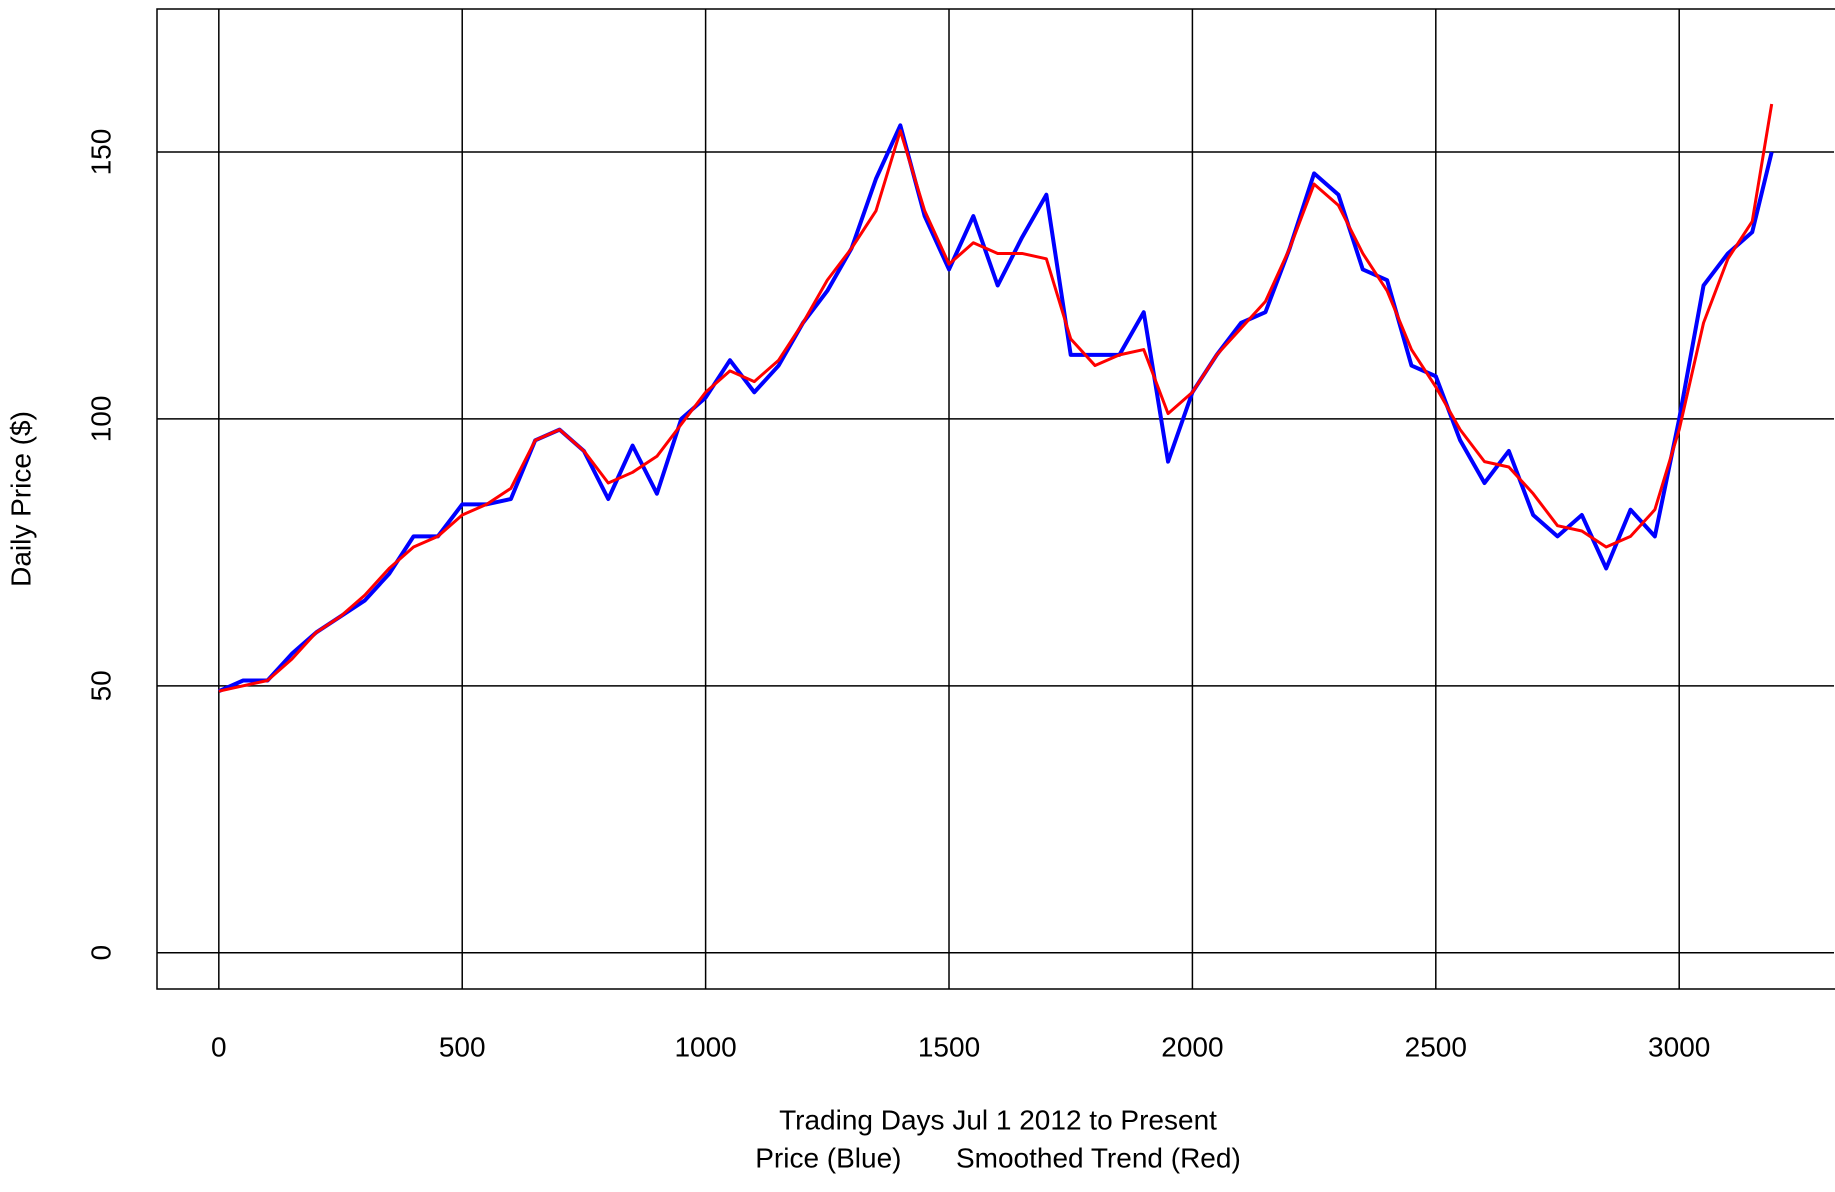 This screenshot has height=1192, width=1835. What do you see at coordinates (100, 152) in the screenshot?
I see `y-tick-label: 150` at bounding box center [100, 152].